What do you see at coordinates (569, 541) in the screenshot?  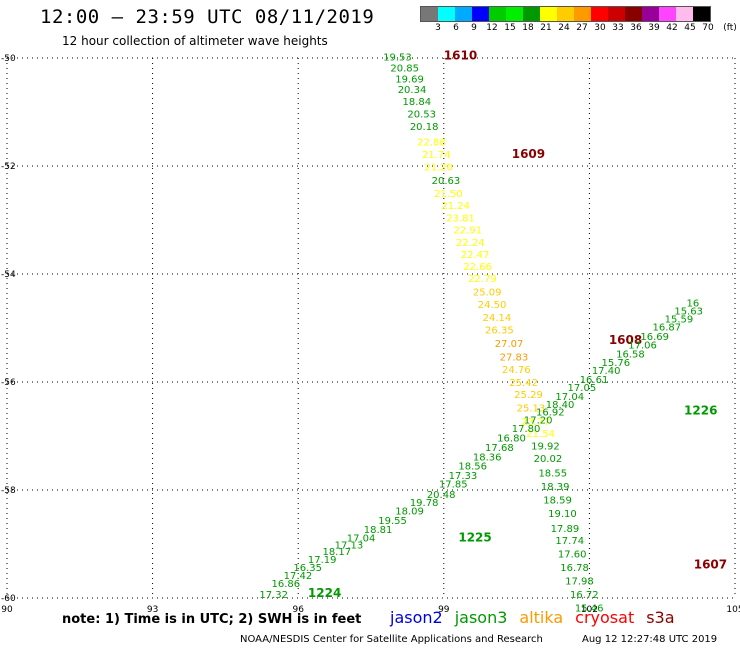 I see `wave-height-value: 17.74` at bounding box center [569, 541].